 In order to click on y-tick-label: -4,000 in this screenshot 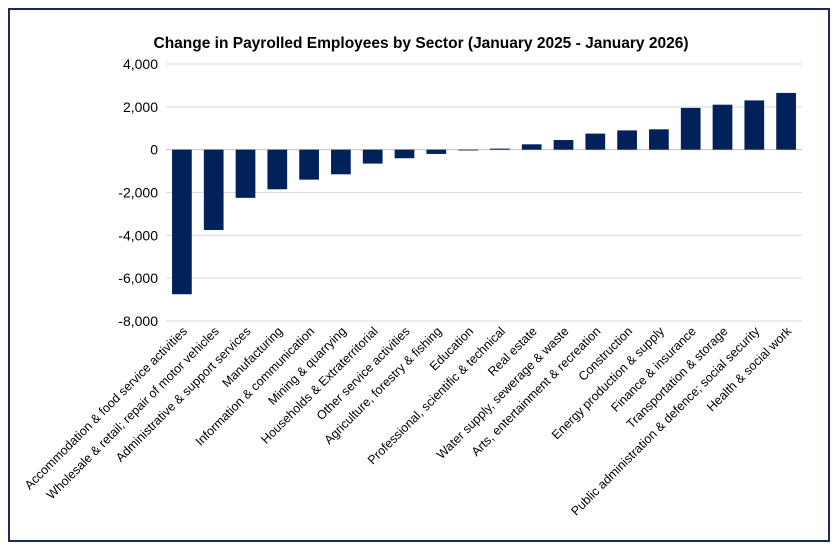, I will do `click(138, 235)`.